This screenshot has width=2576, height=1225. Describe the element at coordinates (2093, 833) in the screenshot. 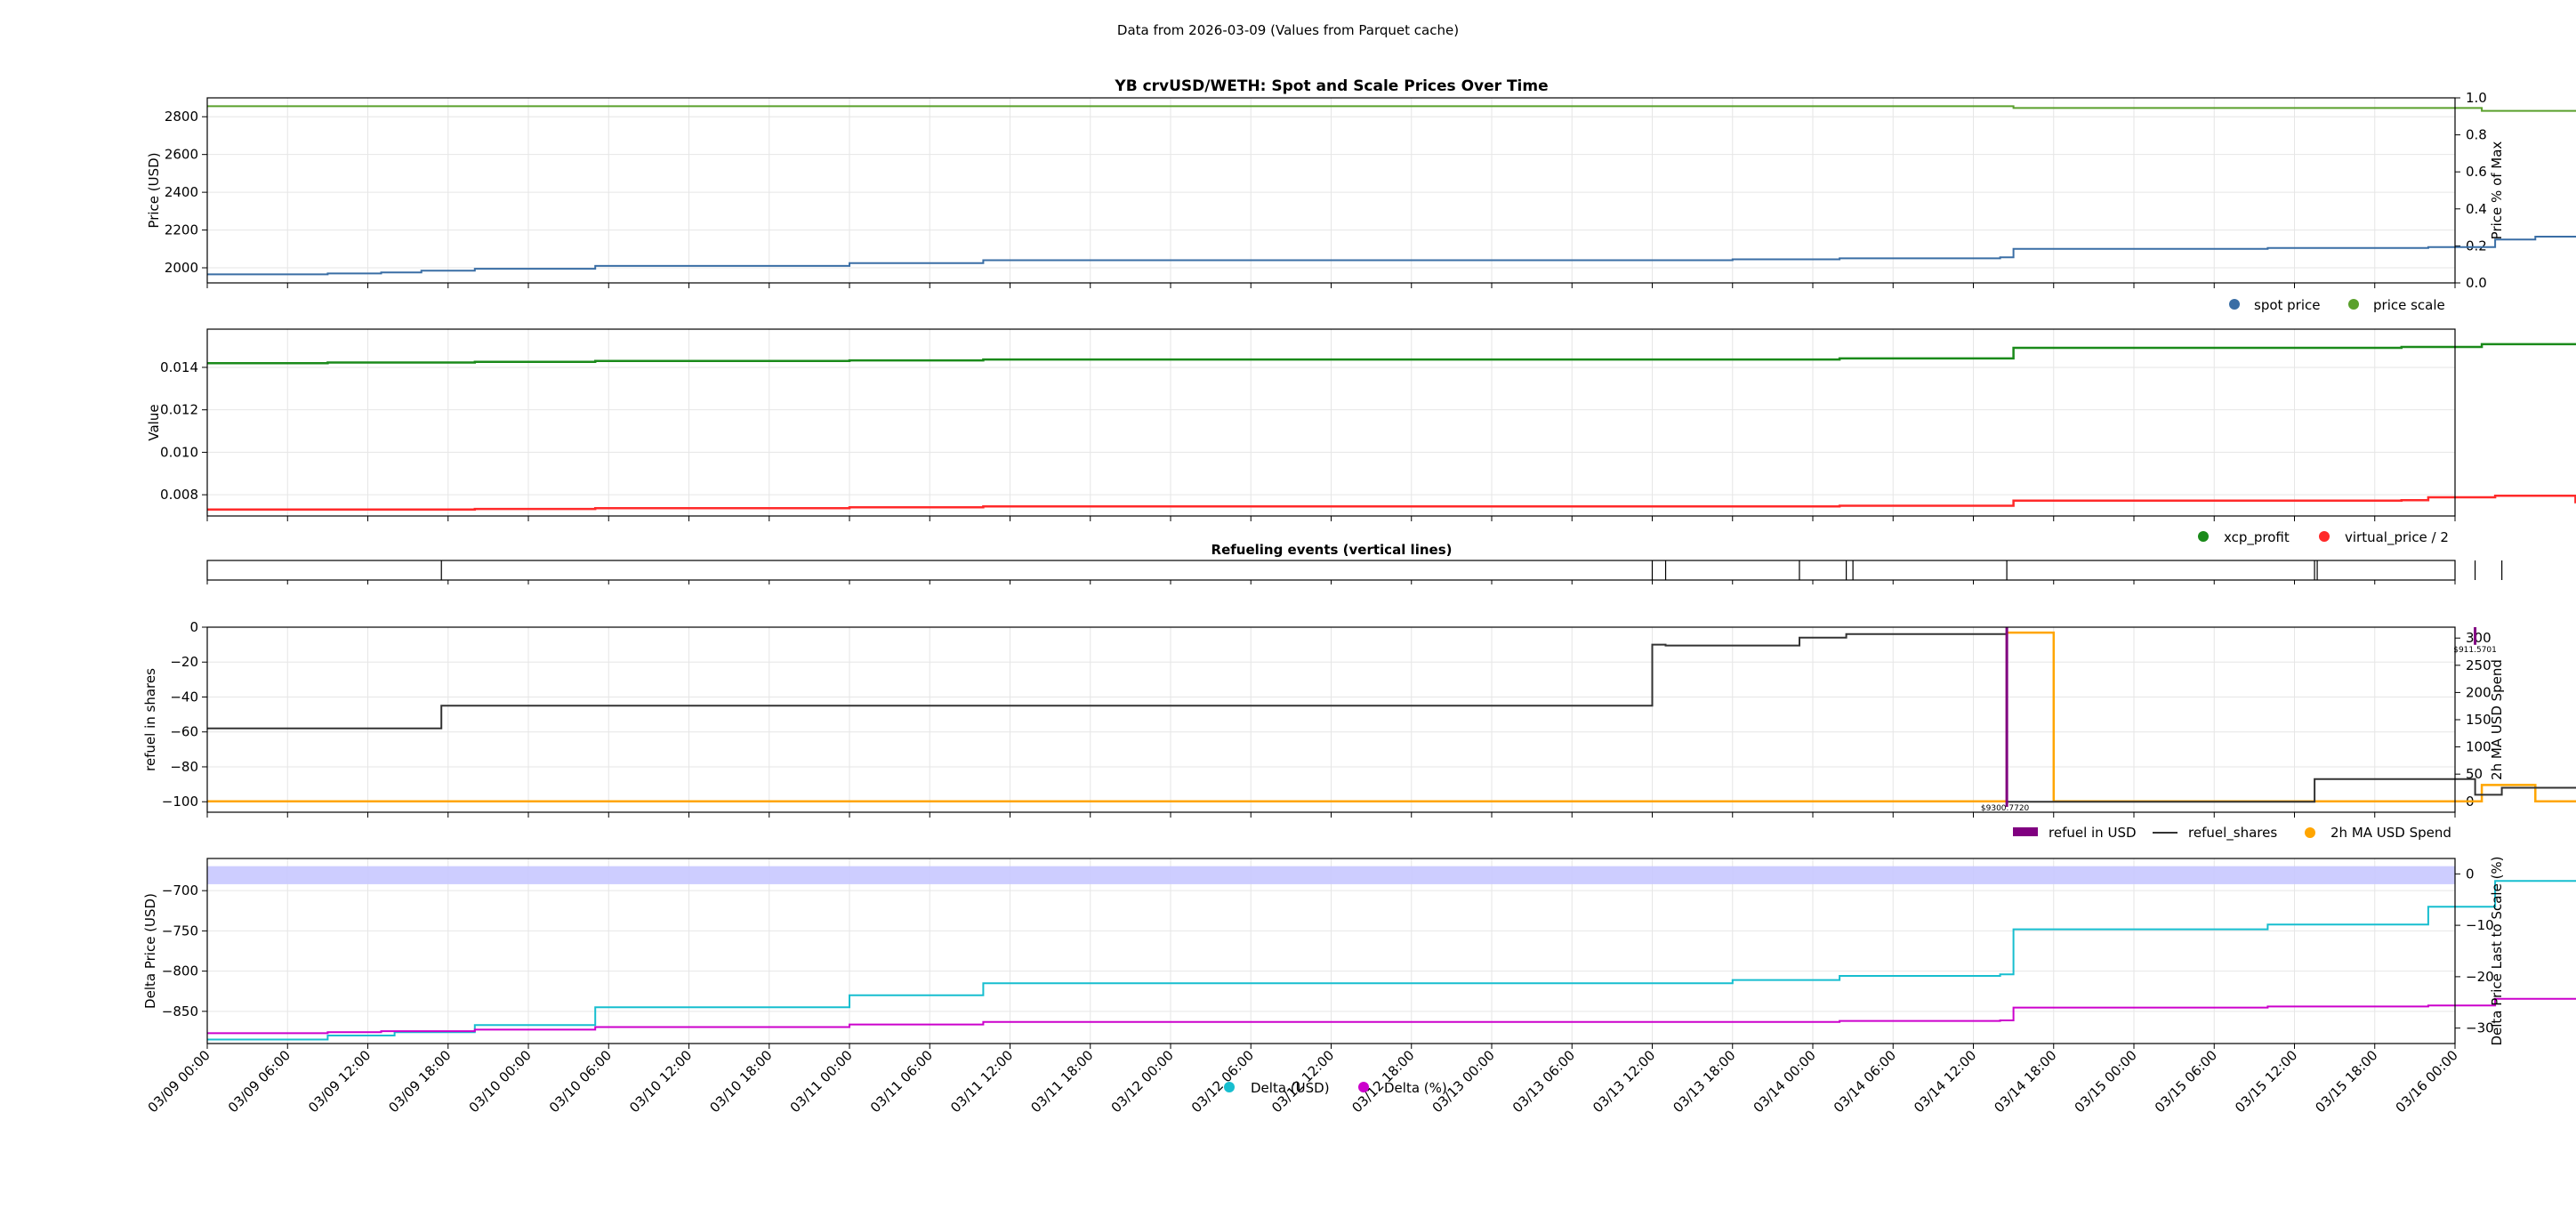

I see `legend-label: refuel in USD` at that location.